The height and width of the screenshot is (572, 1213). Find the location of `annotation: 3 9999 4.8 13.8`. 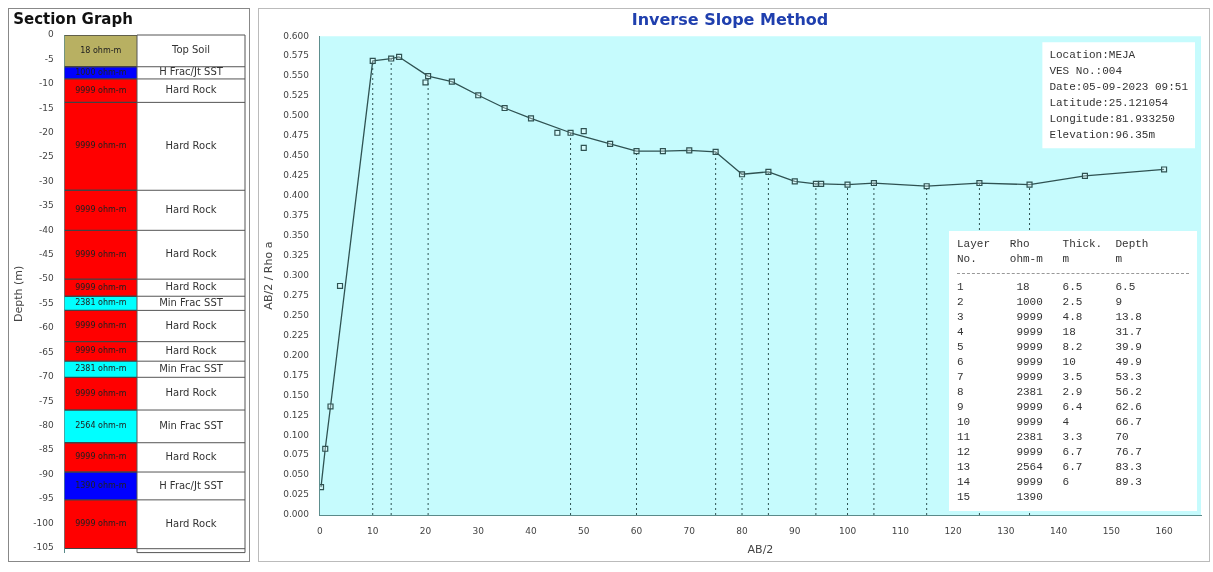

annotation: 3 9999 4.8 13.8 is located at coordinates (1050, 317).